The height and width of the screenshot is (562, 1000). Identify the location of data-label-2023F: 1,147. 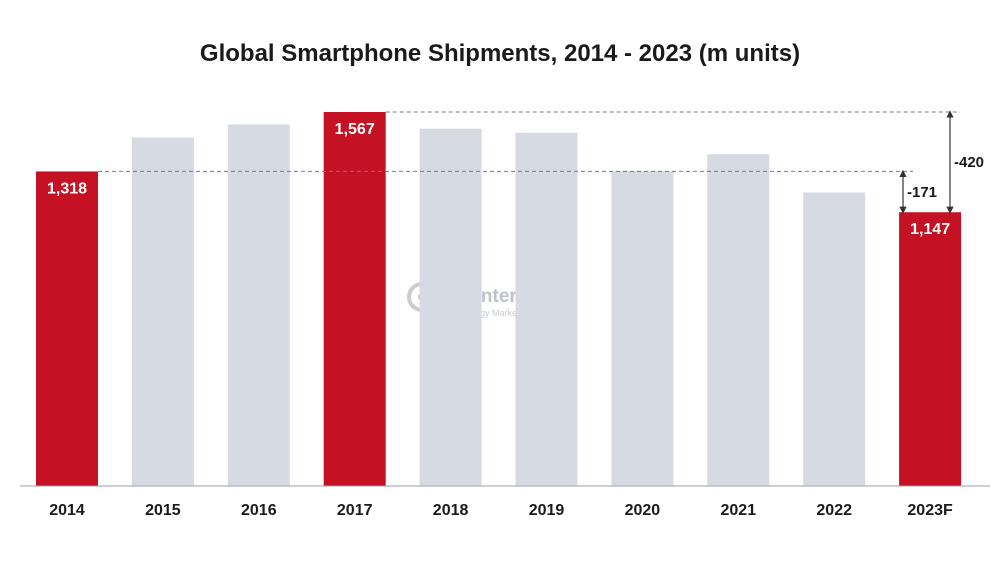
(930, 229).